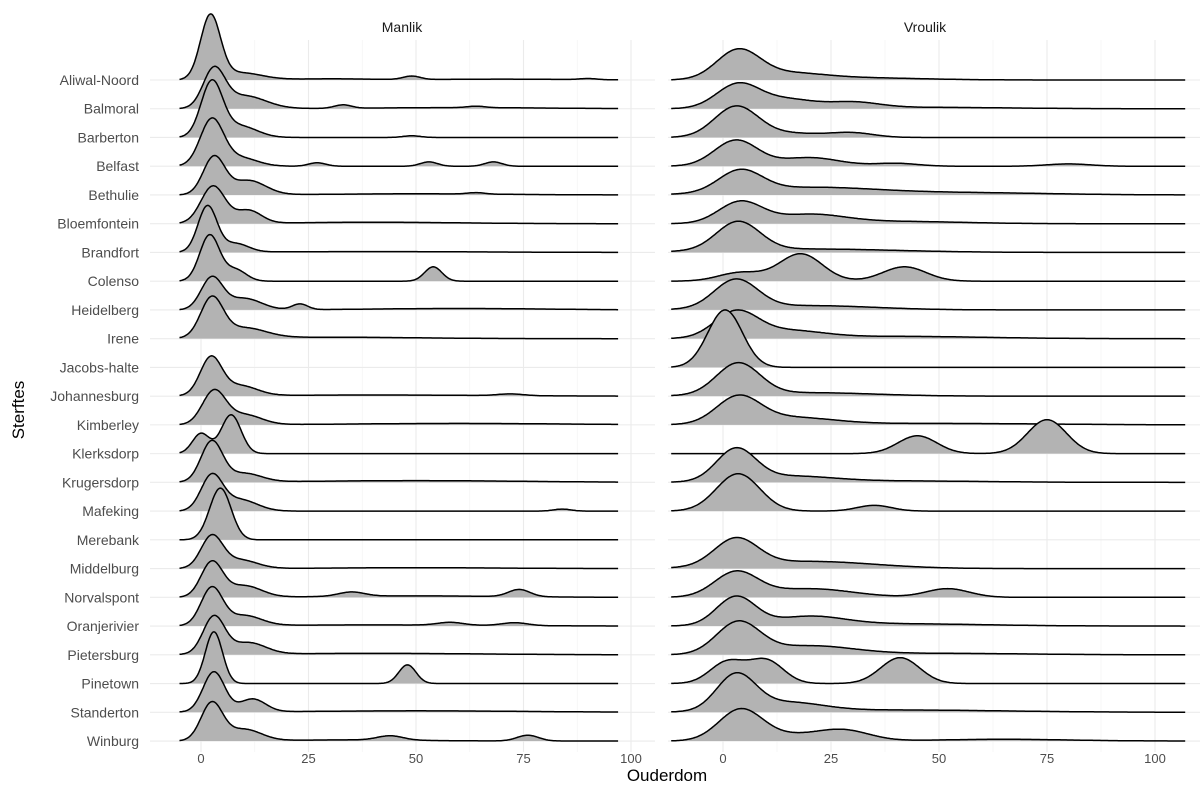 The image size is (1200, 801). I want to click on ridge-line-pinetown, so click(399, 658).